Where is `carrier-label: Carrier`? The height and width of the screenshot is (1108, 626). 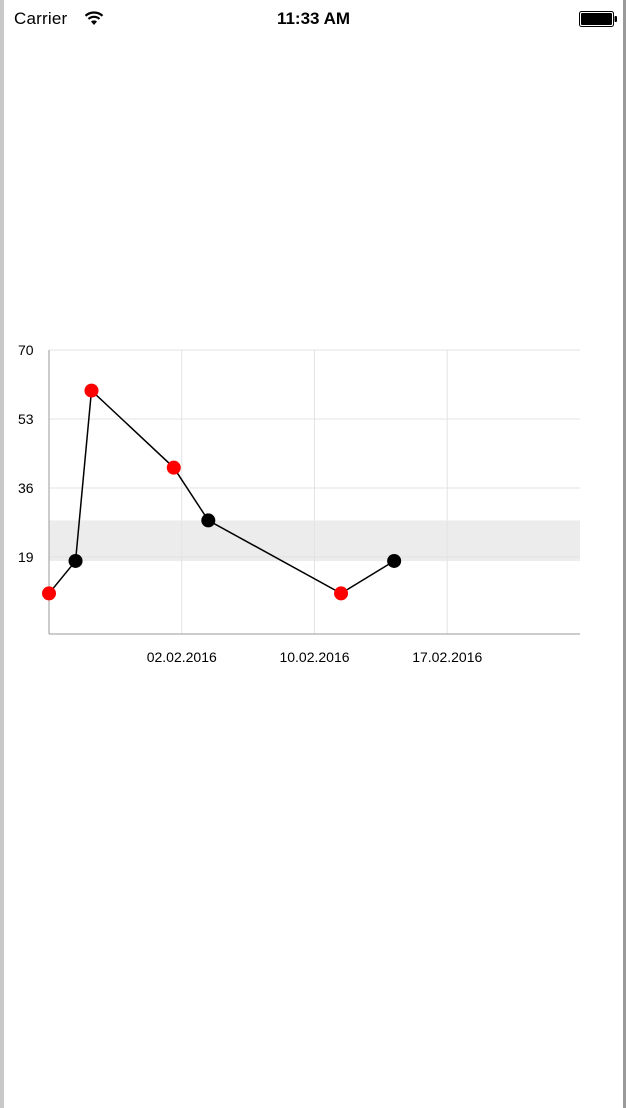
carrier-label: Carrier is located at coordinates (41, 18).